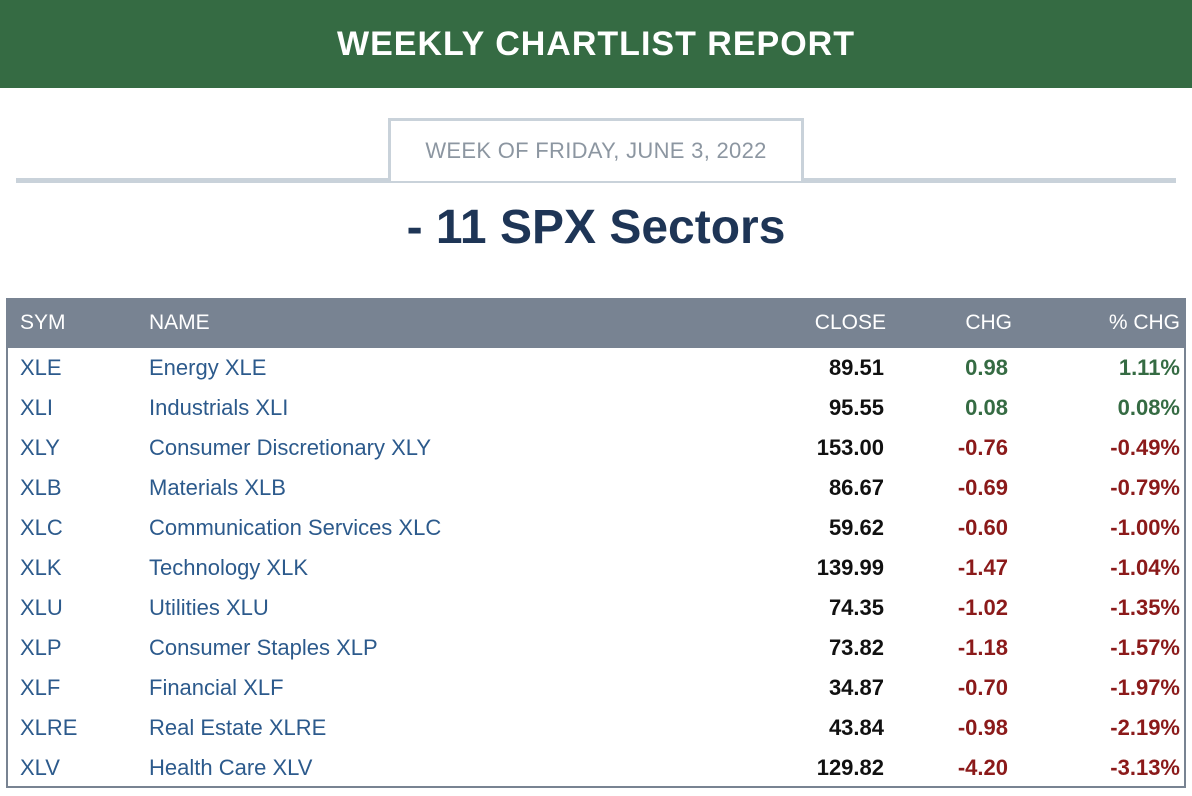  Describe the element at coordinates (1149, 367) in the screenshot. I see `percent-change-value: 1.11%` at that location.